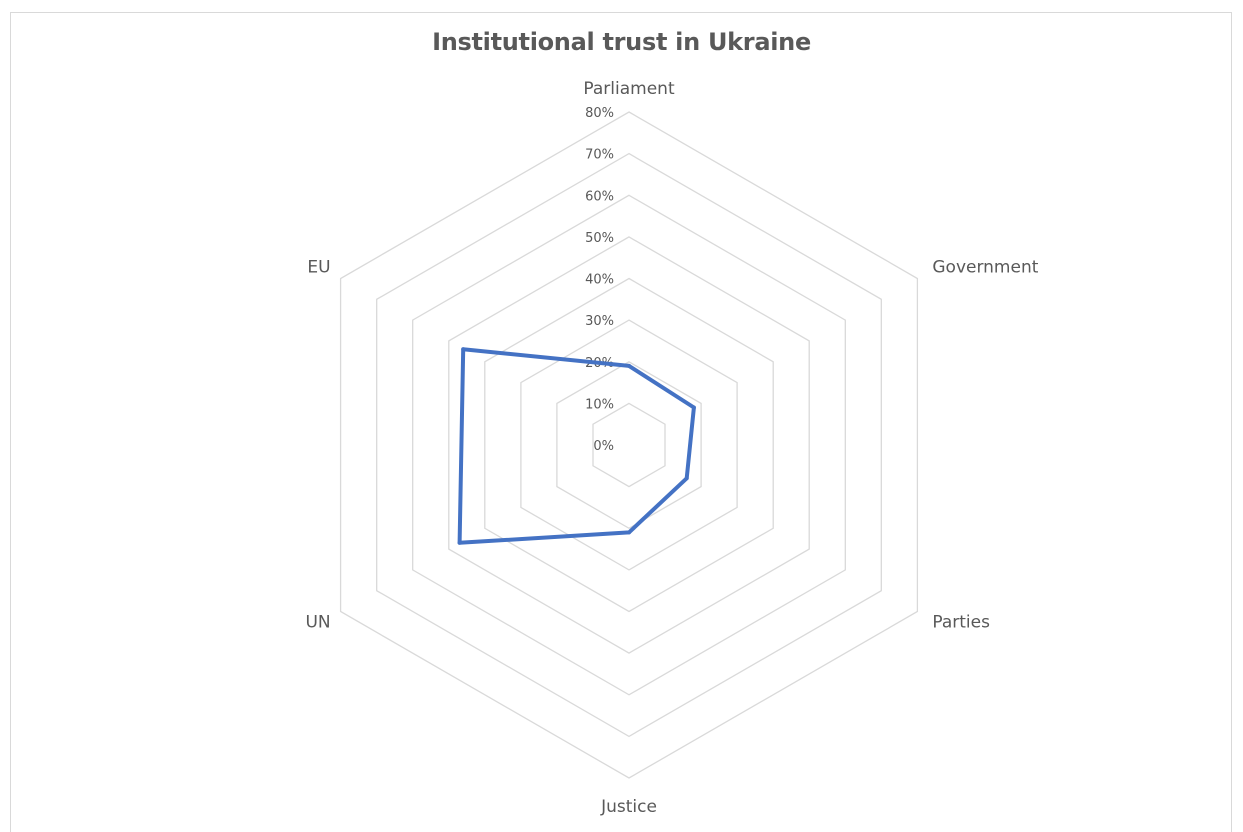 The height and width of the screenshot is (832, 1243). I want to click on series-layer, so click(576, 446).